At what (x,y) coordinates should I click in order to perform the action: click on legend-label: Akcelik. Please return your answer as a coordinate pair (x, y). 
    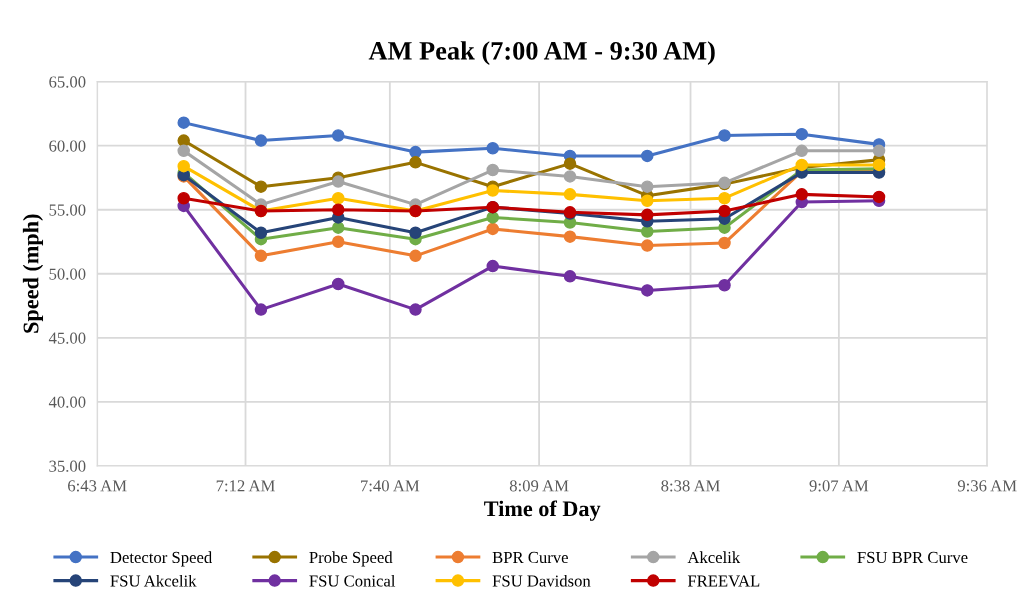
    Looking at the image, I should click on (714, 557).